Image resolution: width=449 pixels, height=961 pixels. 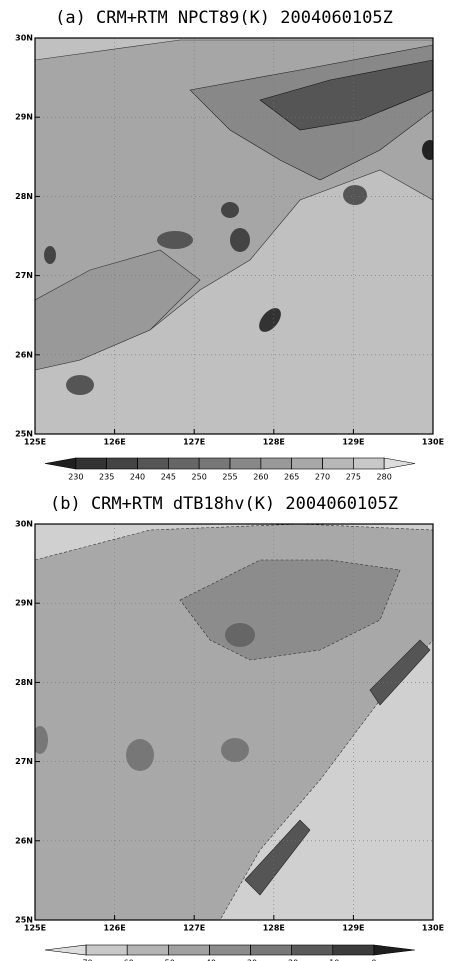 What do you see at coordinates (224, 18) in the screenshot?
I see `panel-title: (a) CRM+RTM NPCT89(K) 2004060105Z` at bounding box center [224, 18].